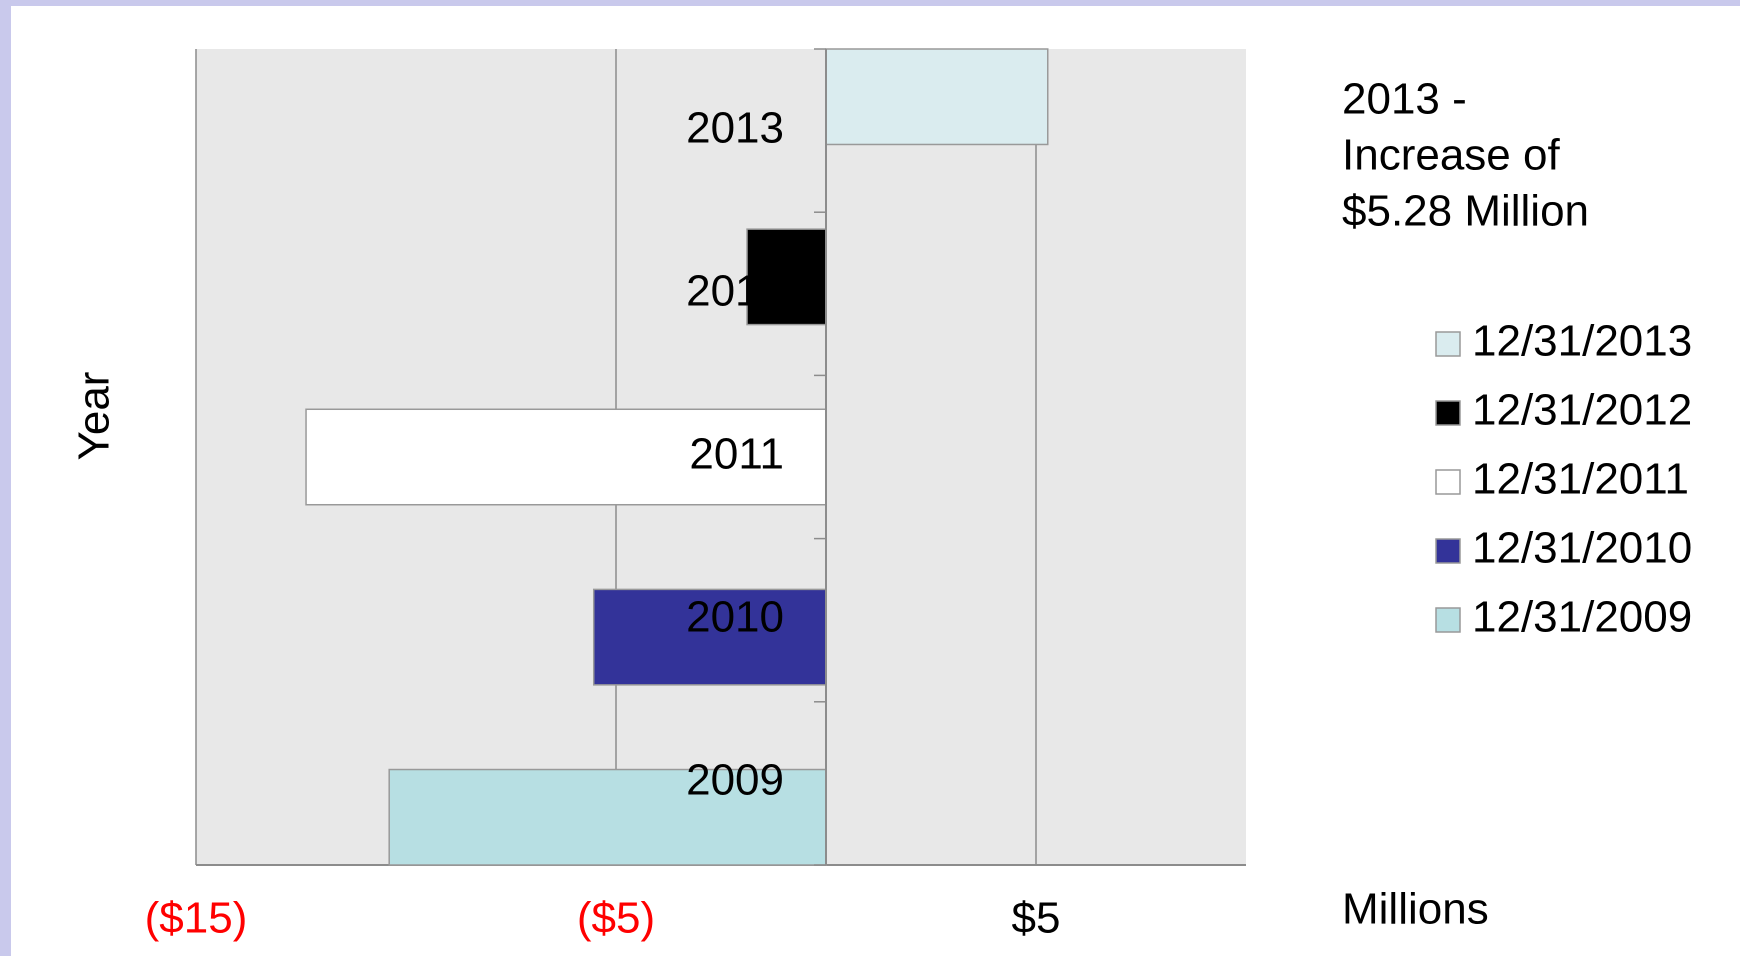  What do you see at coordinates (1465, 211) in the screenshot?
I see `annotation: $5.28 Million` at bounding box center [1465, 211].